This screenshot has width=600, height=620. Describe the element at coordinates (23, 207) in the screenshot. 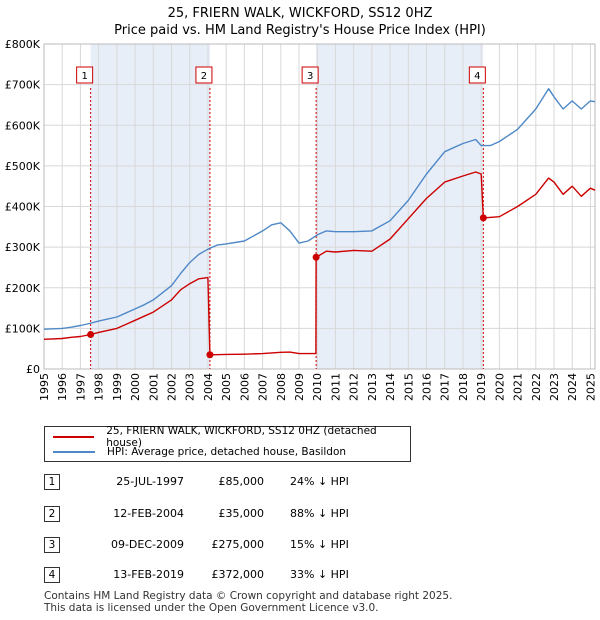

I see `y-tick-label: £400K` at that location.